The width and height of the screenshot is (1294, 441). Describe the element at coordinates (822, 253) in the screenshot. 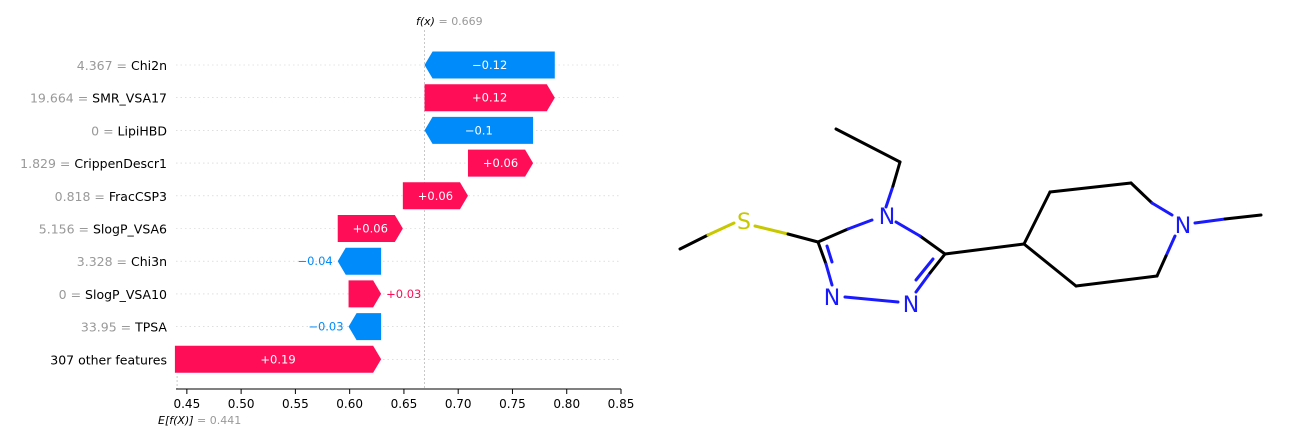

I see `bond-c3-n2-a` at that location.